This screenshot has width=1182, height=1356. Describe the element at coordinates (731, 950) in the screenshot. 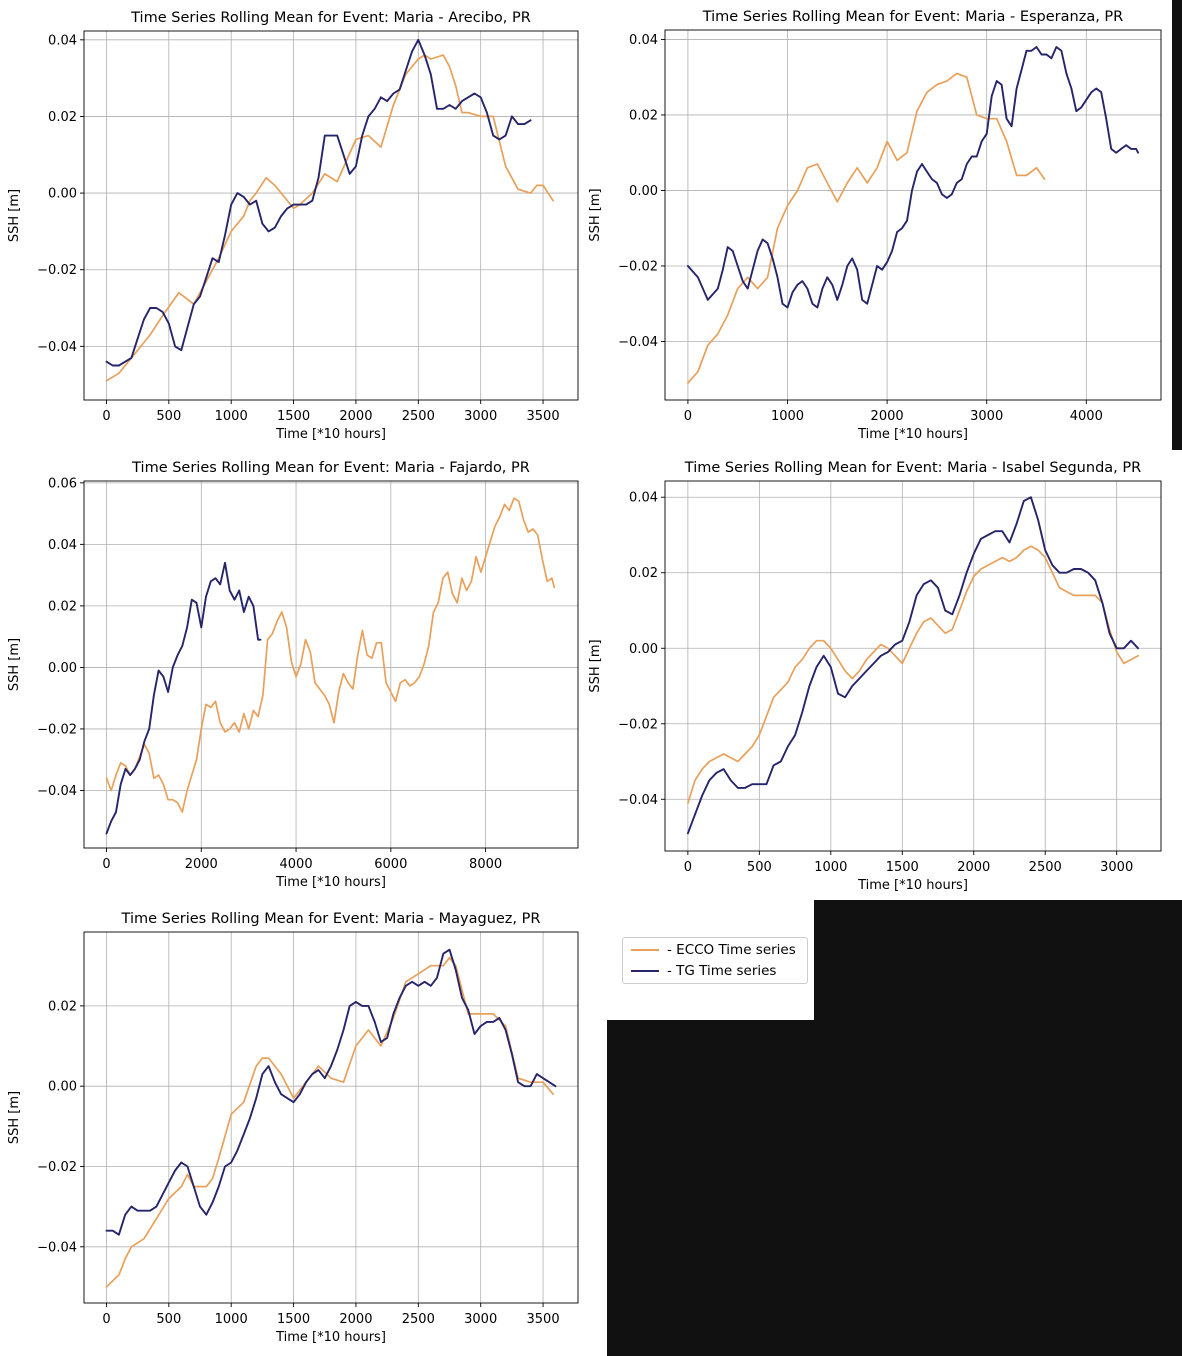

I see `legend-label-ecco: - ECCO Time series` at that location.